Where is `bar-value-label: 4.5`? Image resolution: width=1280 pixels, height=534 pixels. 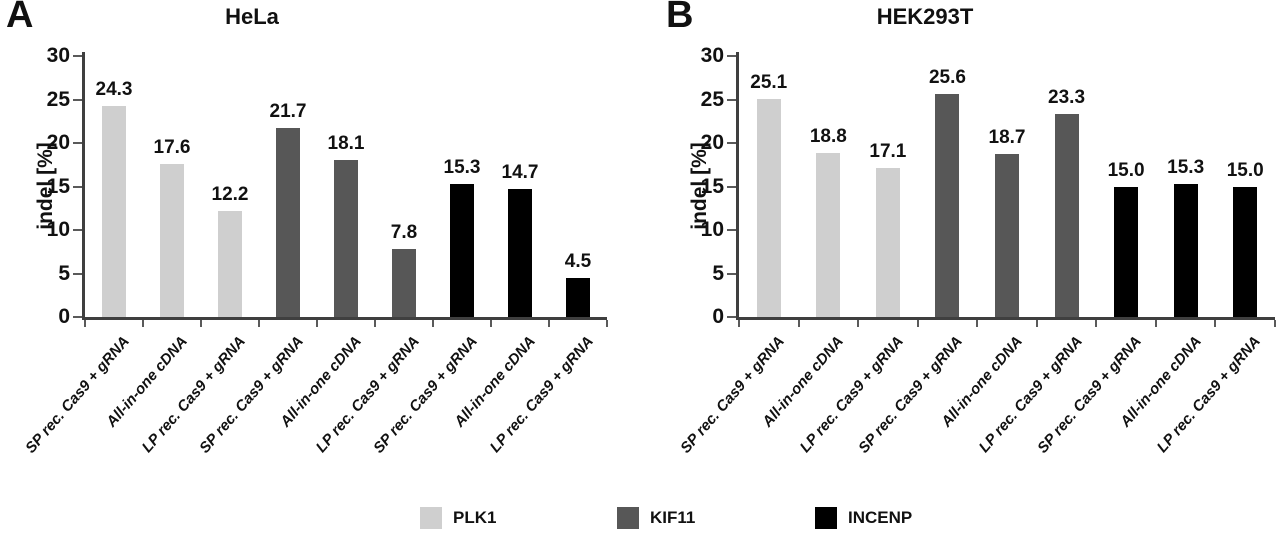 bar-value-label: 4.5 is located at coordinates (578, 261).